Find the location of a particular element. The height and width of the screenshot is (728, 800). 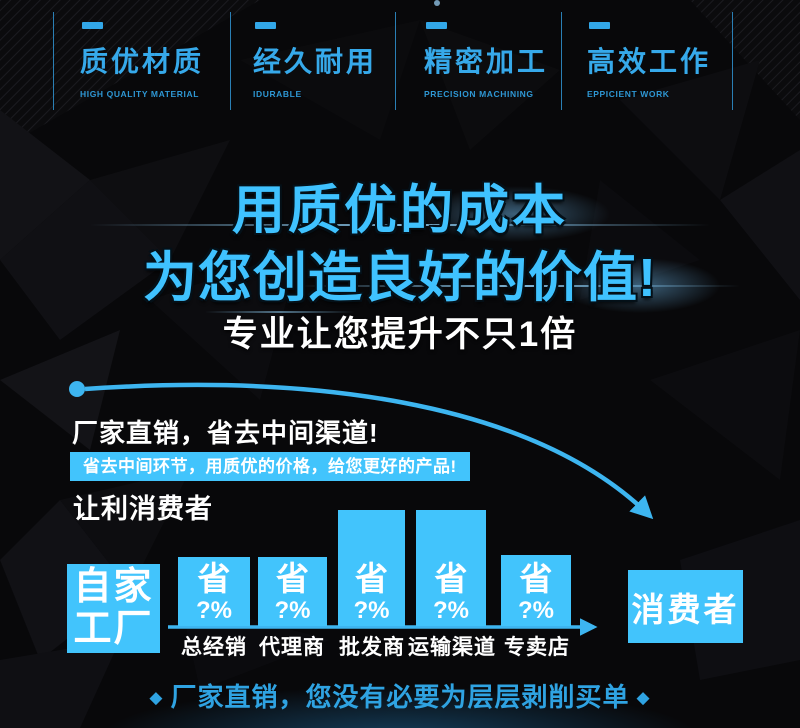

footer-slogan-text: 厂家直销，您没有必要为层层剥削买单 is located at coordinates (400, 697).